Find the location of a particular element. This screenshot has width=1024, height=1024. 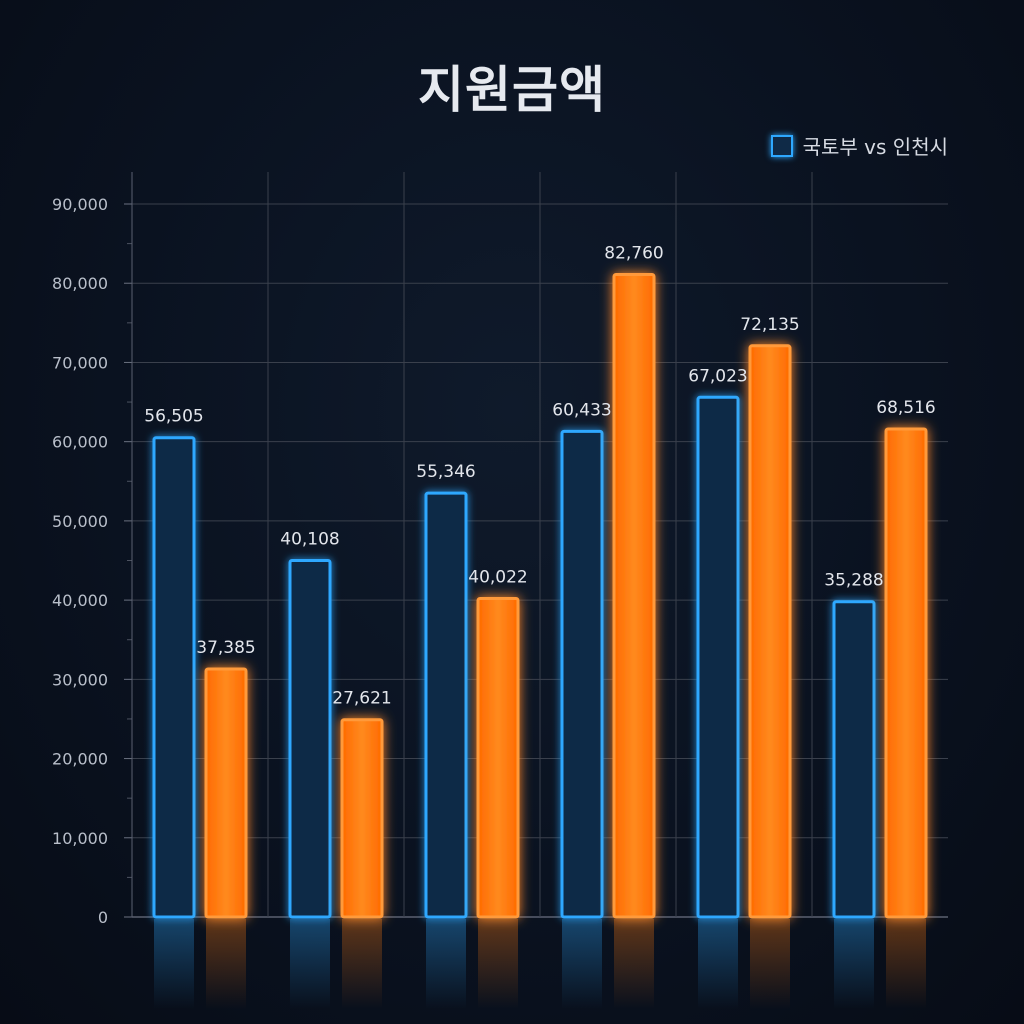

y-tick-label: 20,000 is located at coordinates (80, 759).